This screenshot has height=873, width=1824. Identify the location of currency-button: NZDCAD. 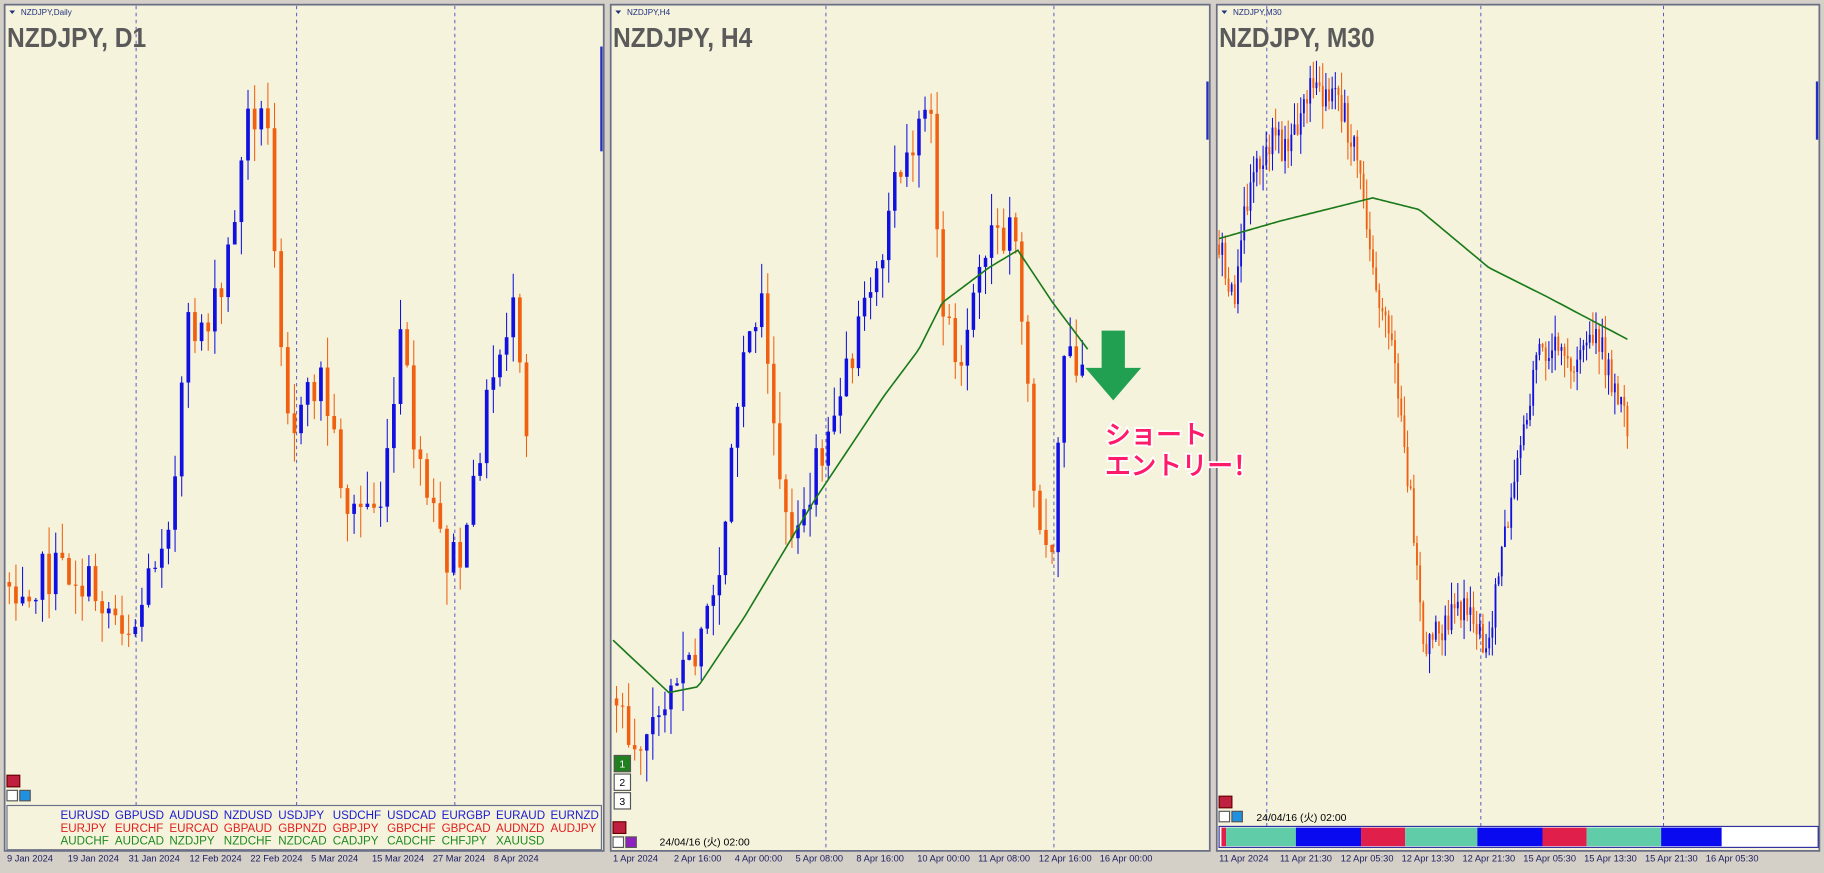
(302, 841).